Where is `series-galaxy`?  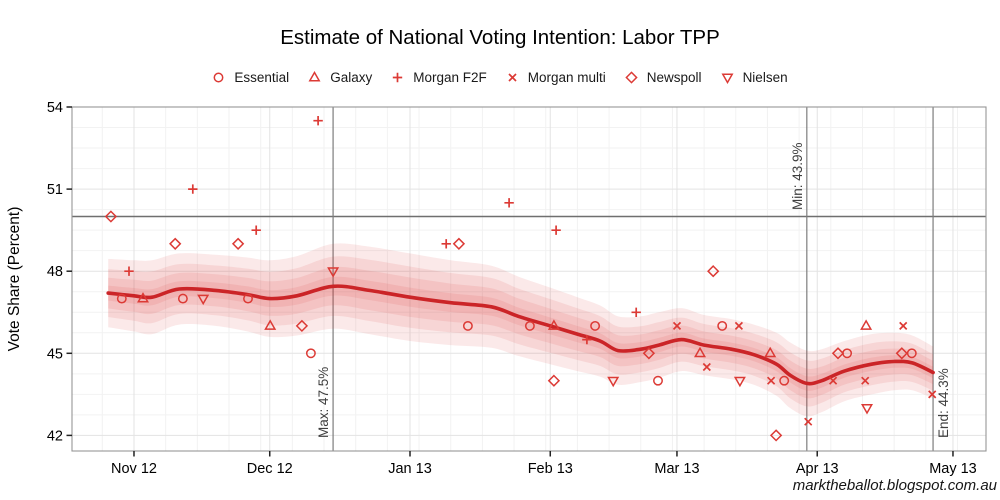 series-galaxy is located at coordinates (505, 325).